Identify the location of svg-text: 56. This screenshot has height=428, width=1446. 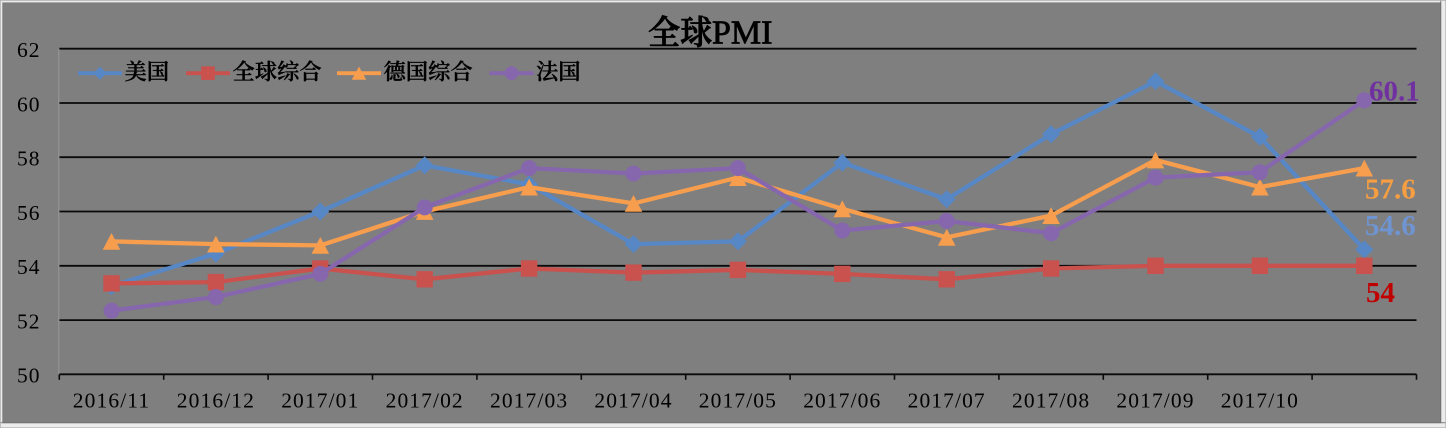
(29, 213).